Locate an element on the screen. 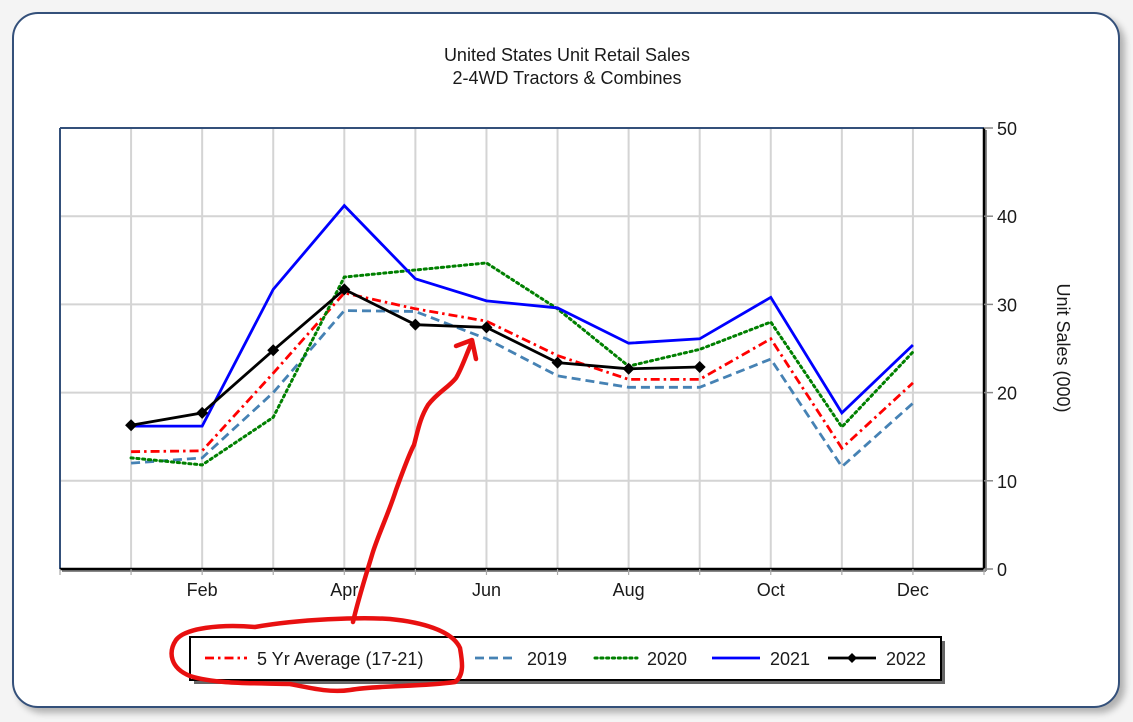 The height and width of the screenshot is (722, 1133). x-tick-label: Aug is located at coordinates (629, 590).